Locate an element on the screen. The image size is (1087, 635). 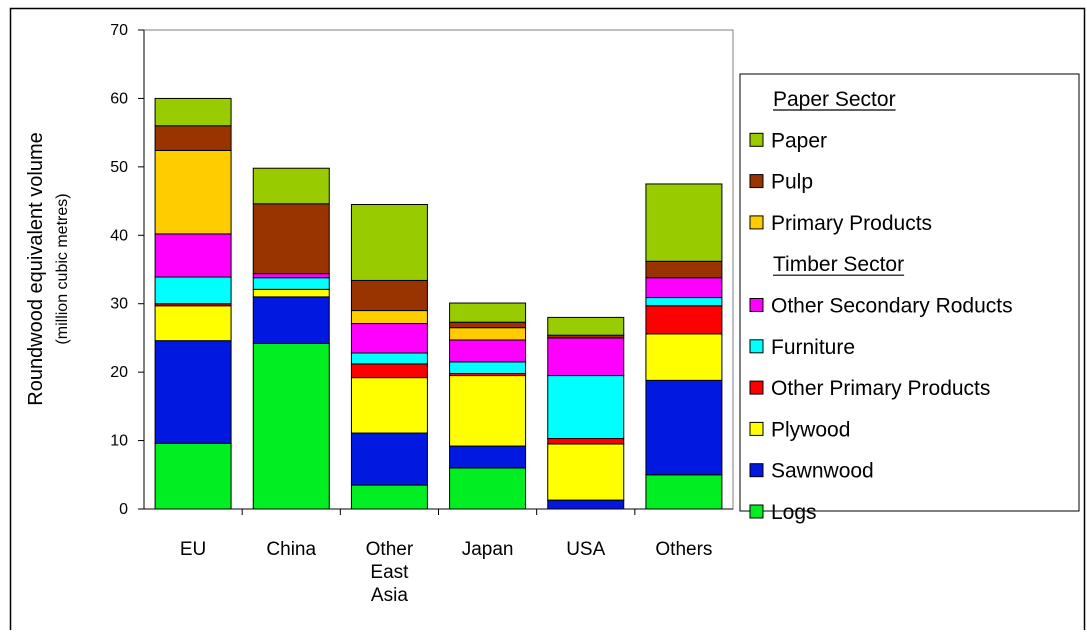
legend-swatch-furniture is located at coordinates (756, 346).